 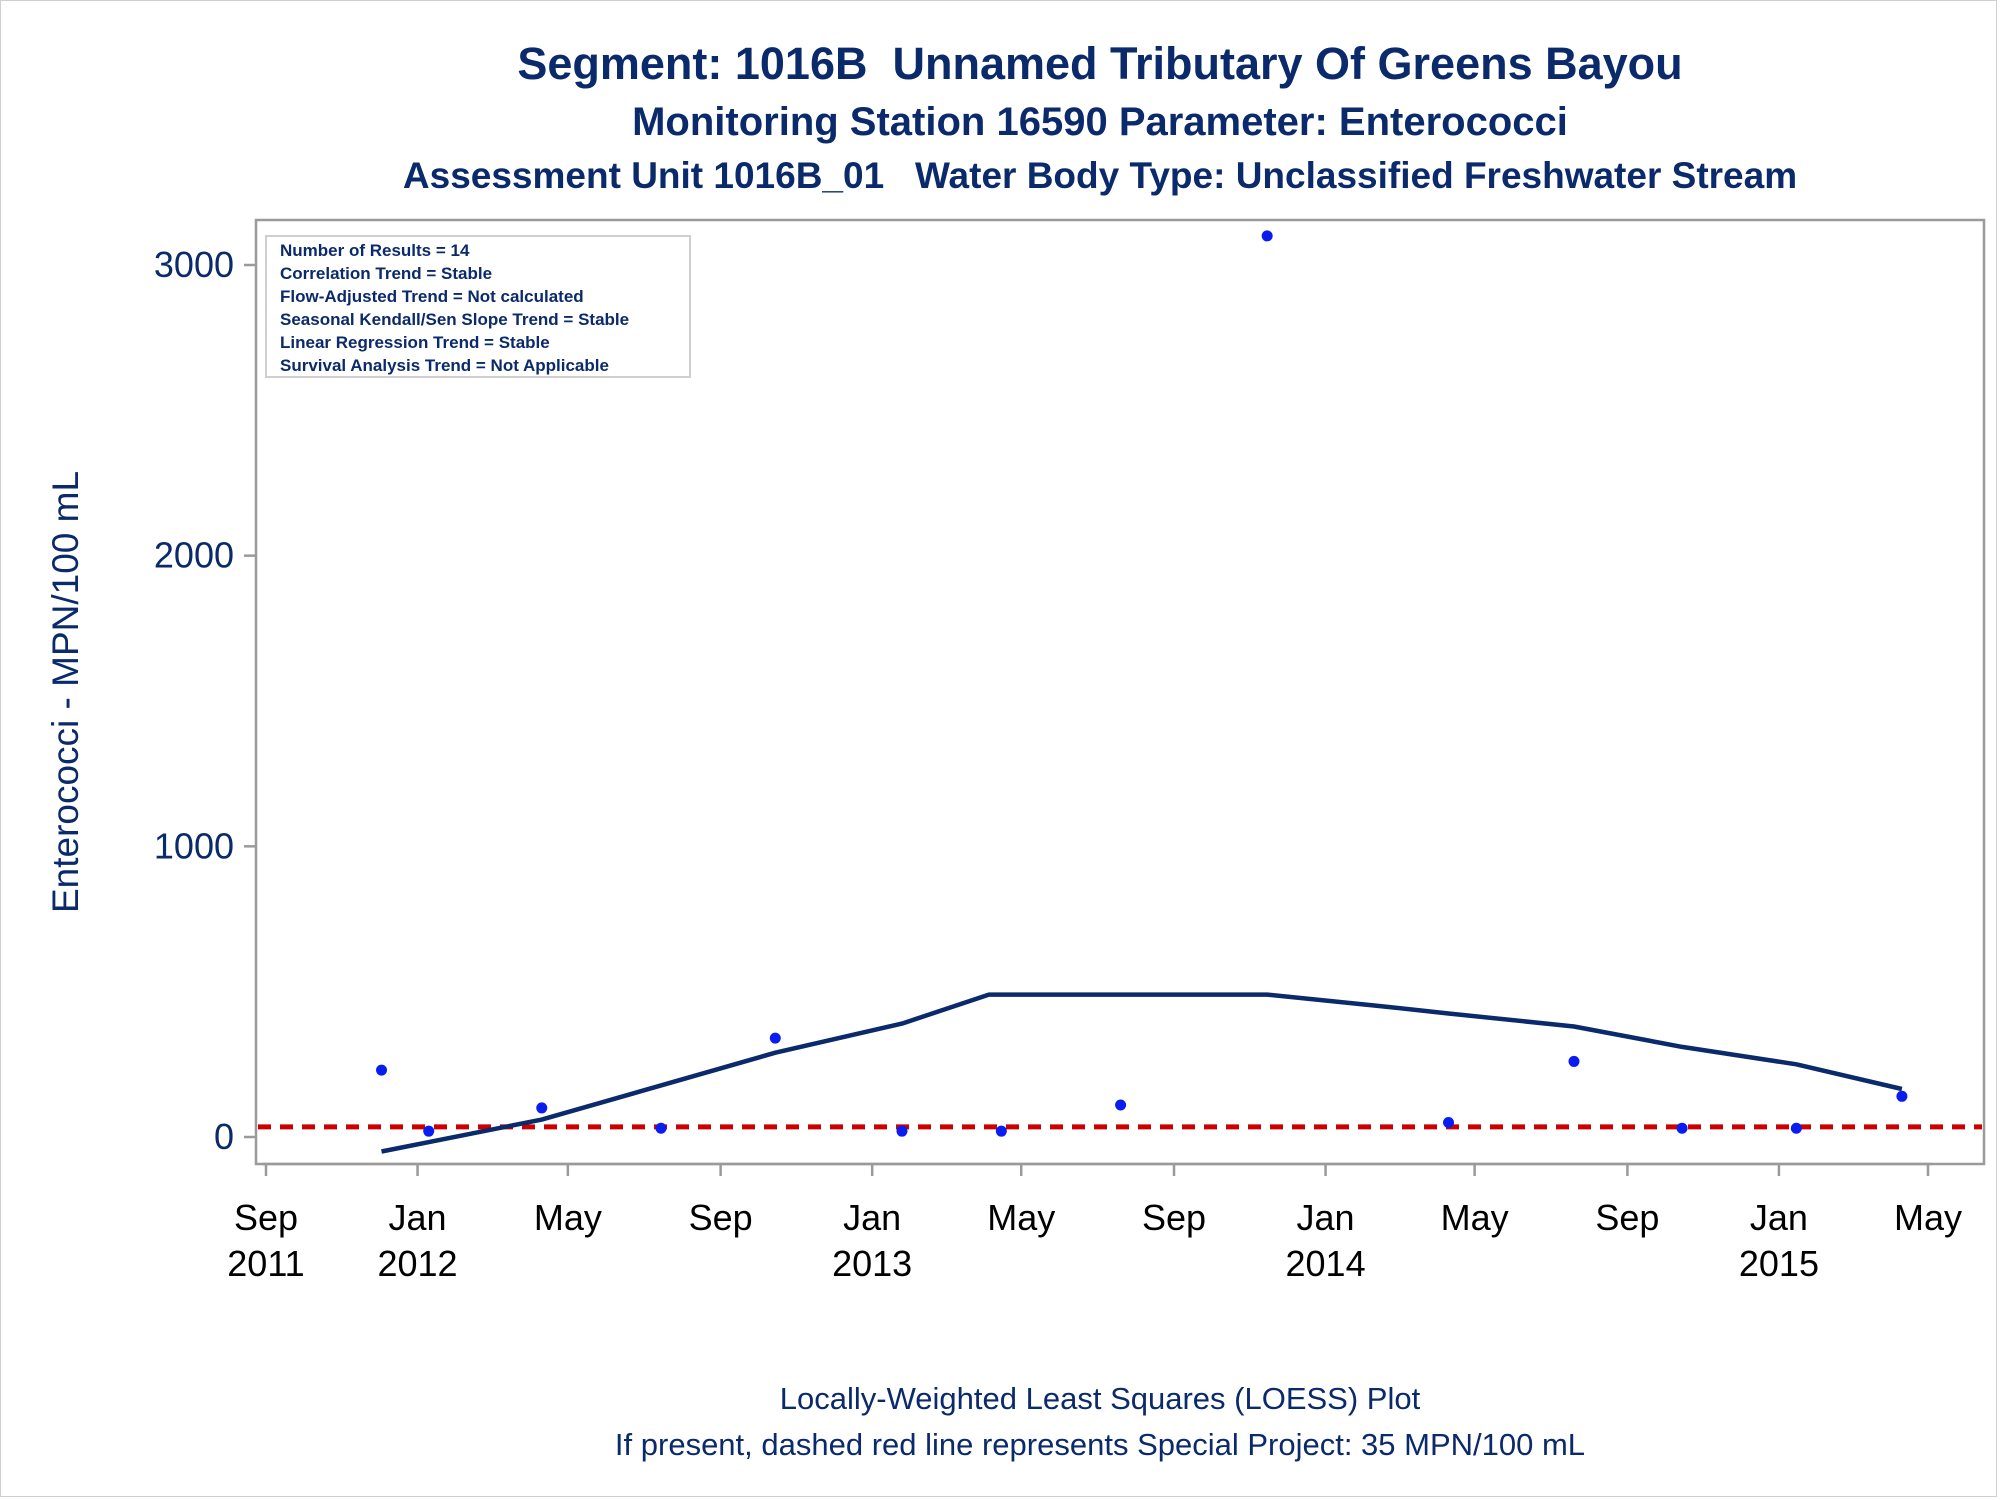 I want to click on stats-line-results: Number of Results = 14, so click(x=375, y=250).